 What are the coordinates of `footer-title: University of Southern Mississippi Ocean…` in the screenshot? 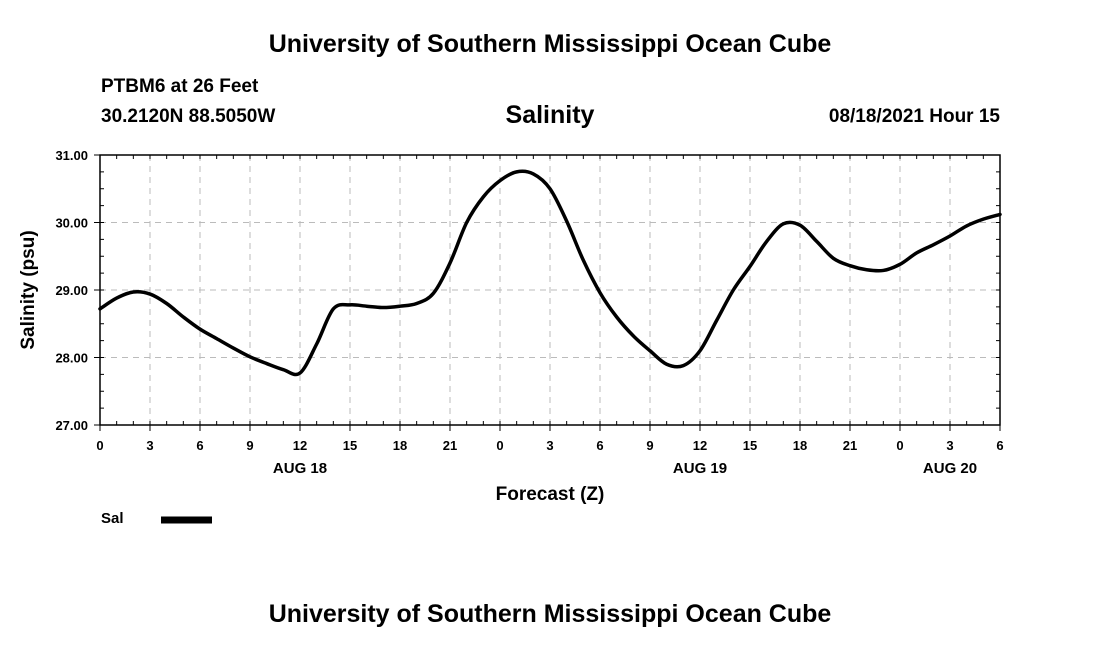 It's located at (550, 614).